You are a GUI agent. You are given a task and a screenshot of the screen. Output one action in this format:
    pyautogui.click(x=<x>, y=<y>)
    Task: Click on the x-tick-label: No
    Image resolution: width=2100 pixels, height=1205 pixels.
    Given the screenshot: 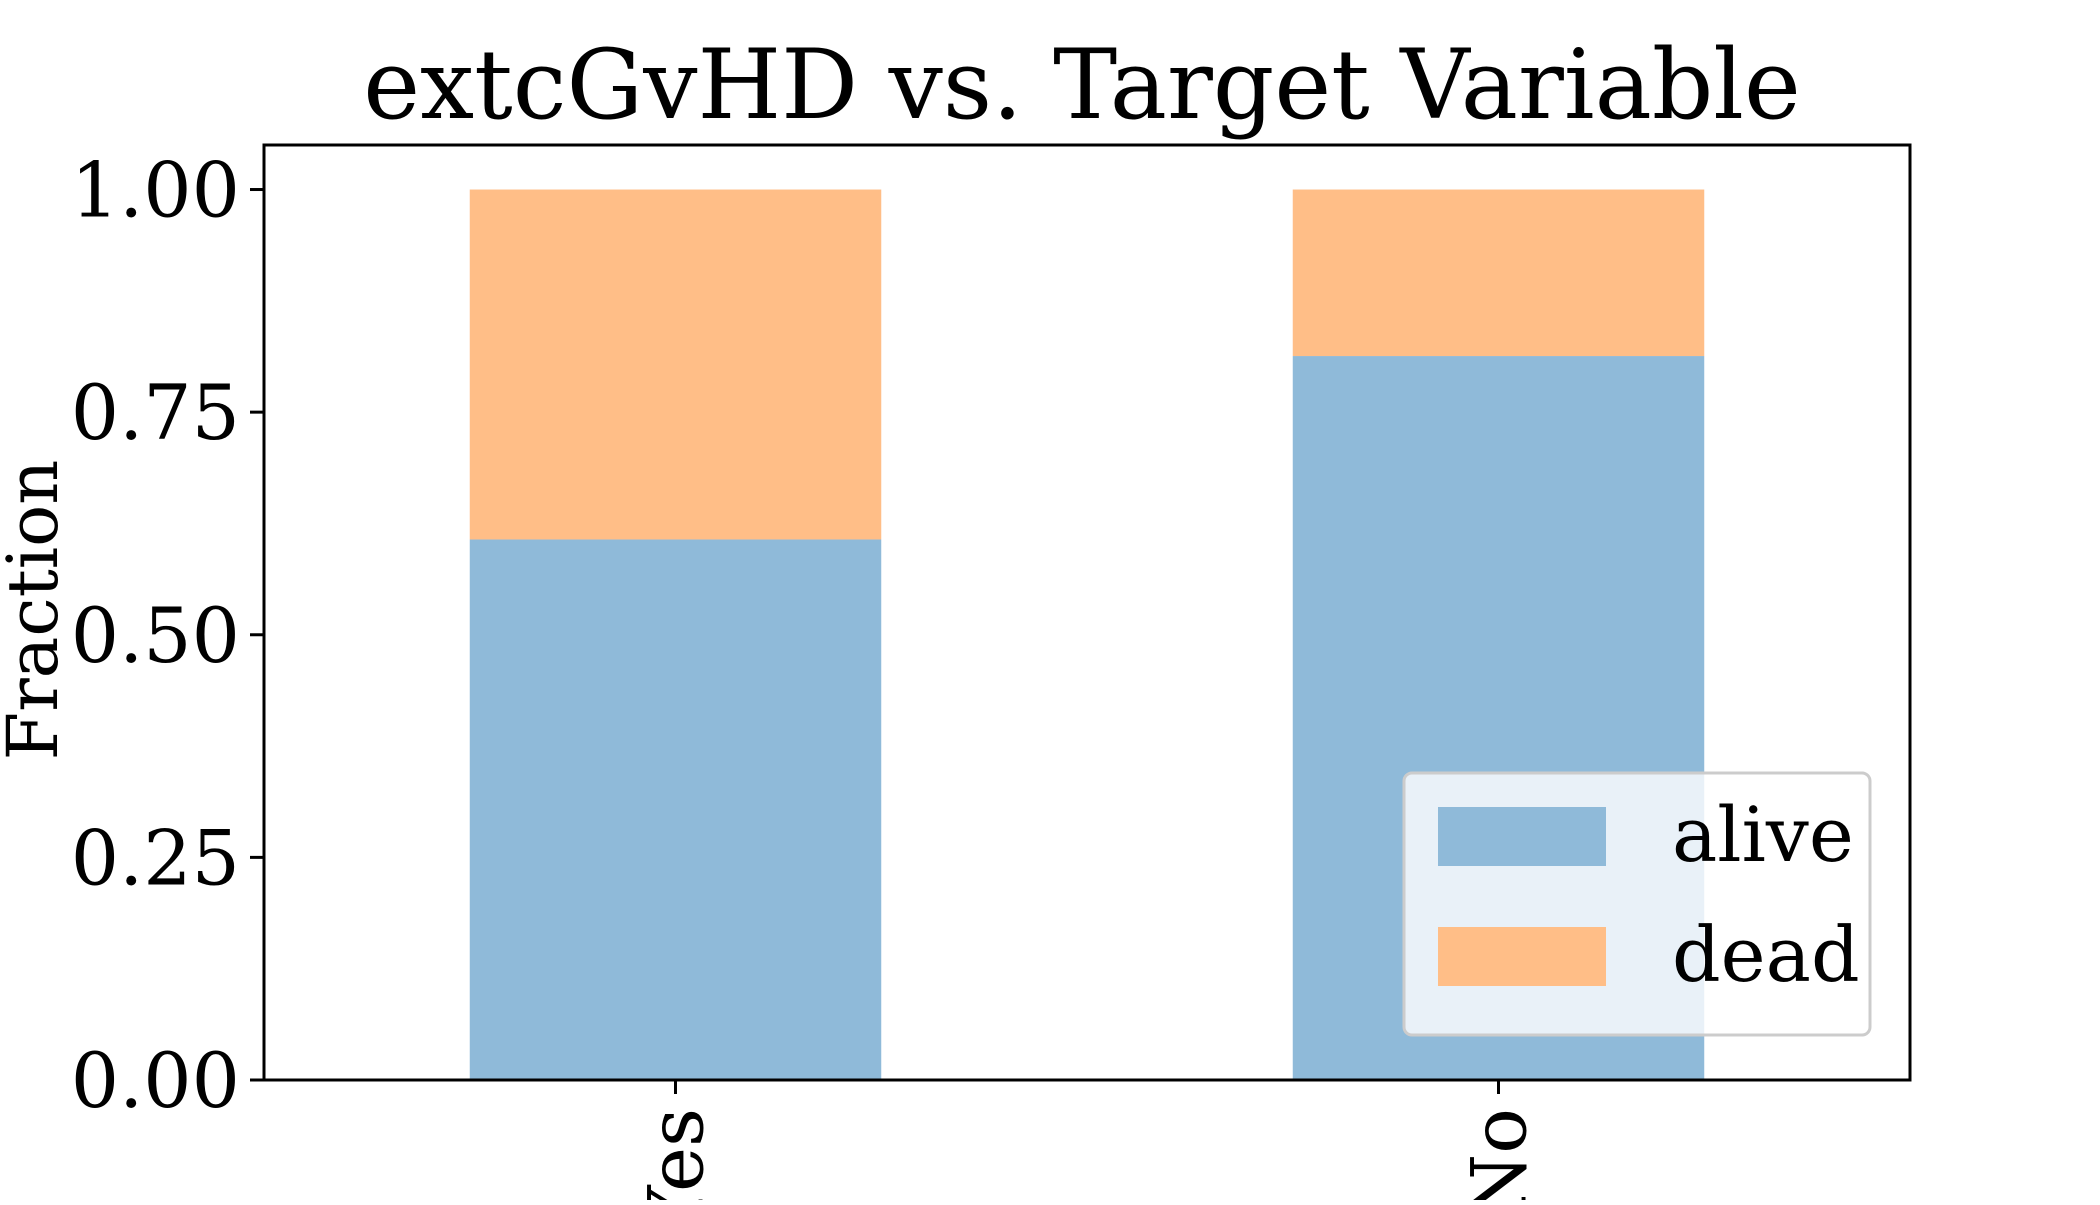 What is the action you would take?
    pyautogui.click(x=1499, y=1154)
    